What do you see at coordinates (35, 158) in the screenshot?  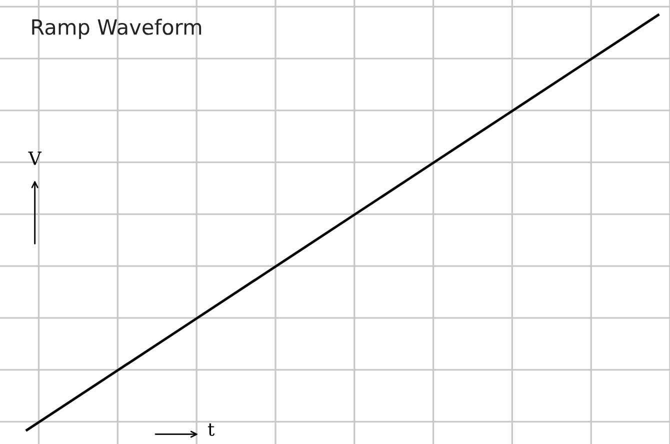 I see `y-axis-title: V` at bounding box center [35, 158].